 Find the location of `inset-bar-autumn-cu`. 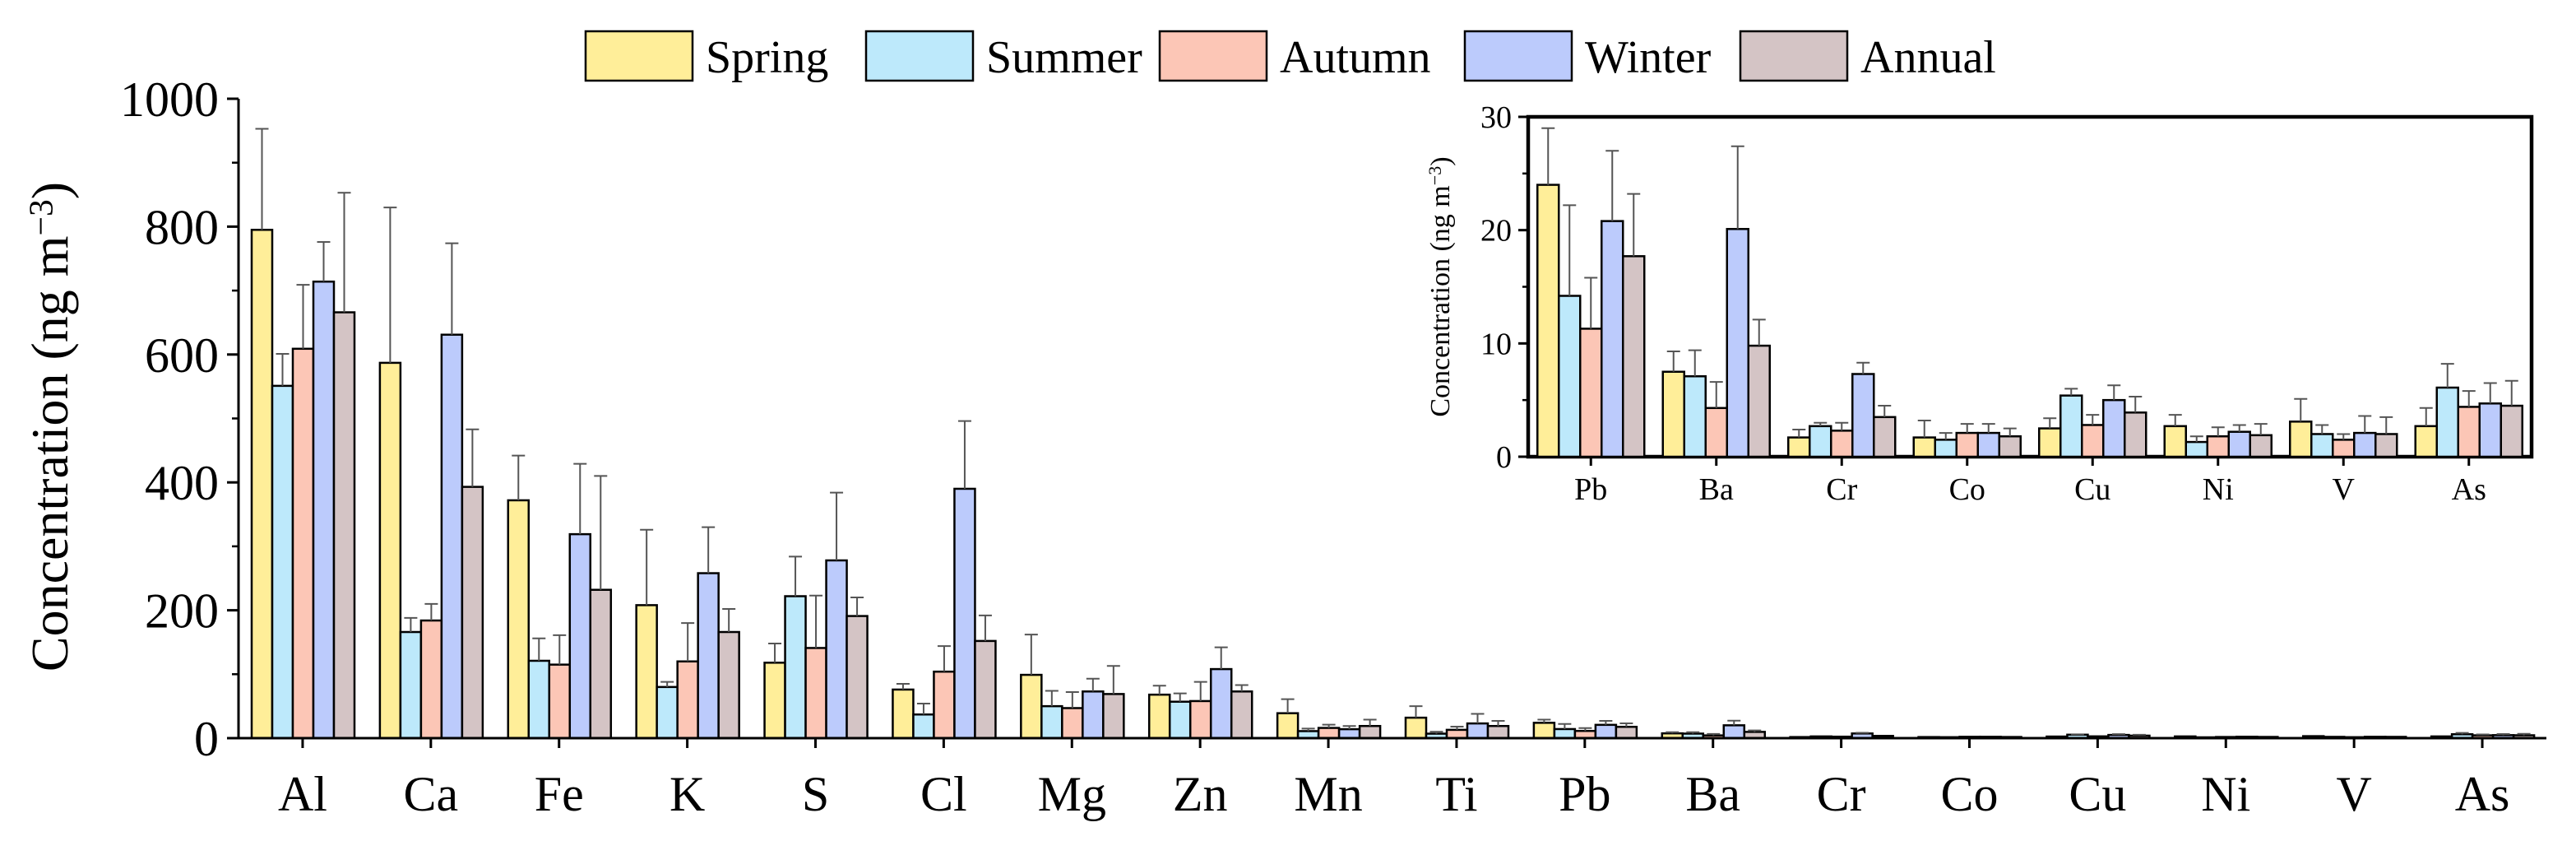

inset-bar-autumn-cu is located at coordinates (2093, 441).